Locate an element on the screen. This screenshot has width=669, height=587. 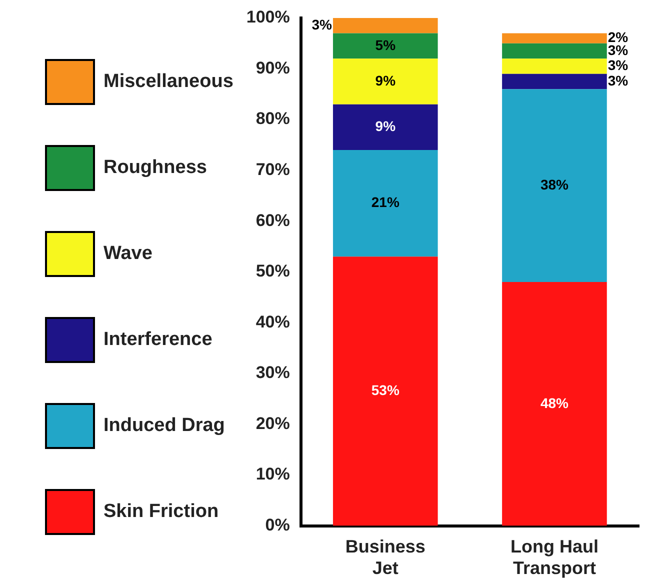
data-label: 53% is located at coordinates (385, 390).